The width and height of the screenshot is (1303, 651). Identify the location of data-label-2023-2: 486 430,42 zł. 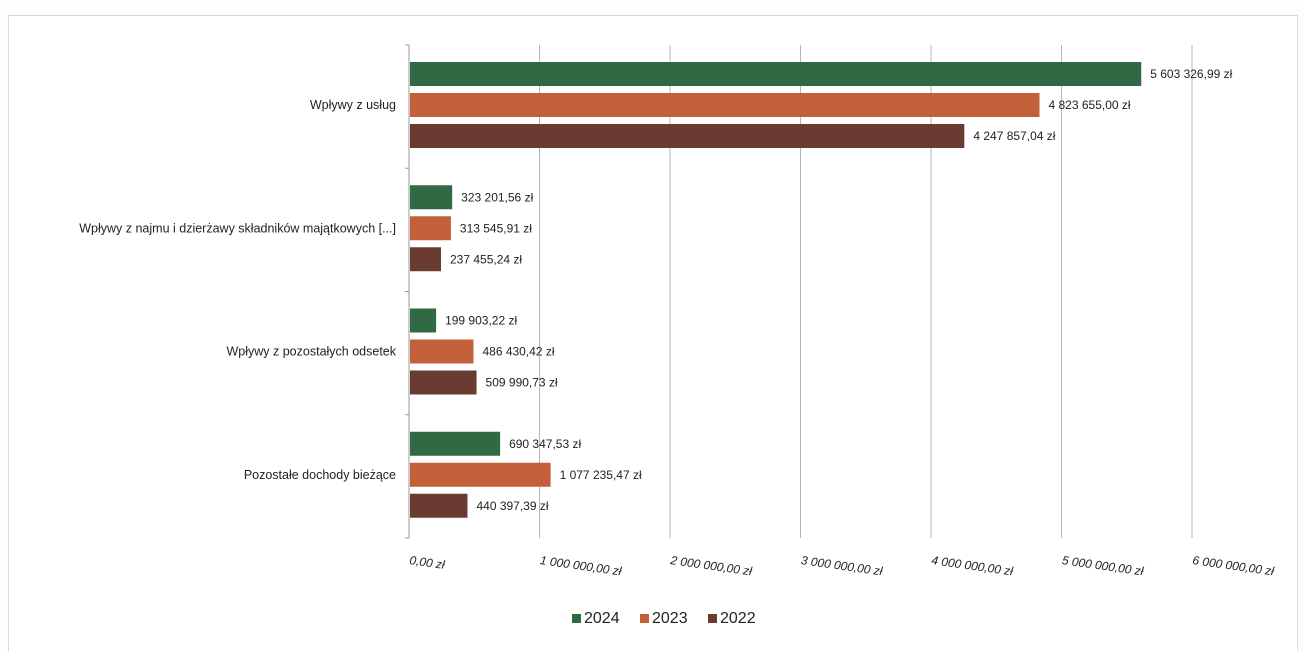
(518, 352).